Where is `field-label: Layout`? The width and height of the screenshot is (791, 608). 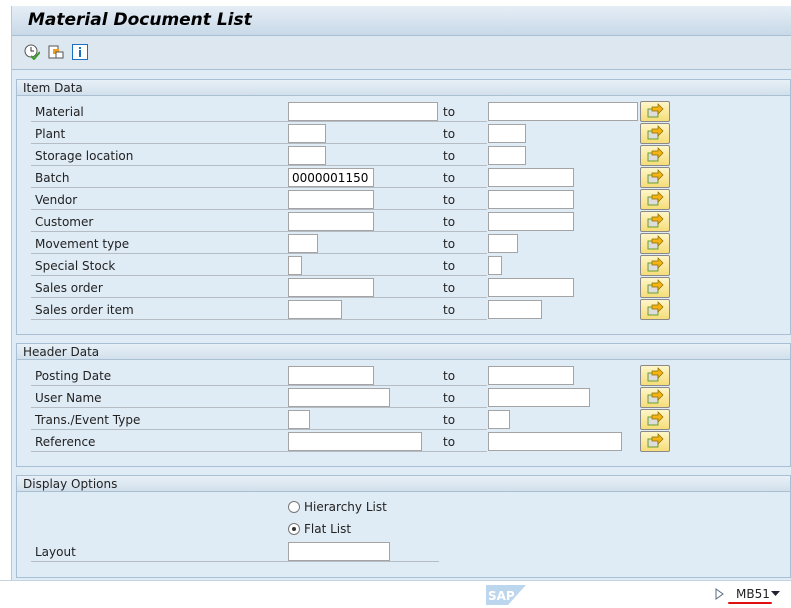
field-label: Layout is located at coordinates (235, 552).